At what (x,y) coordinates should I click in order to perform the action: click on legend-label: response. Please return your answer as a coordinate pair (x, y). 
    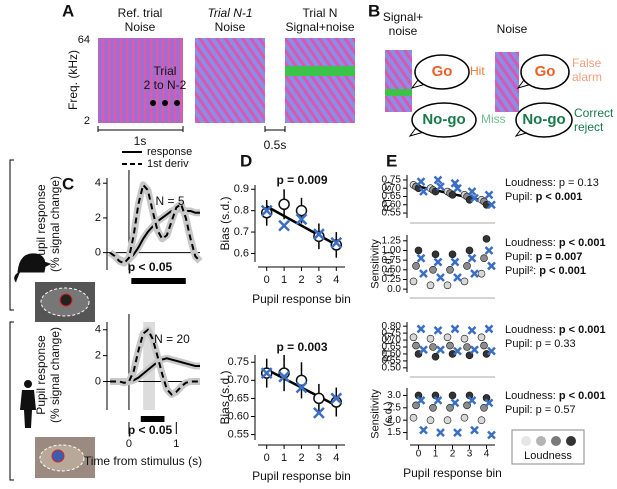
    Looking at the image, I should click on (169, 152).